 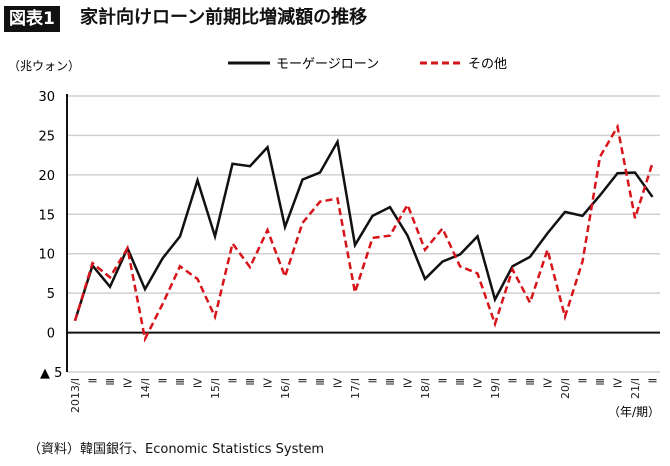 What do you see at coordinates (51, 373) in the screenshot?
I see `y-tick-label: ▲ 5` at bounding box center [51, 373].